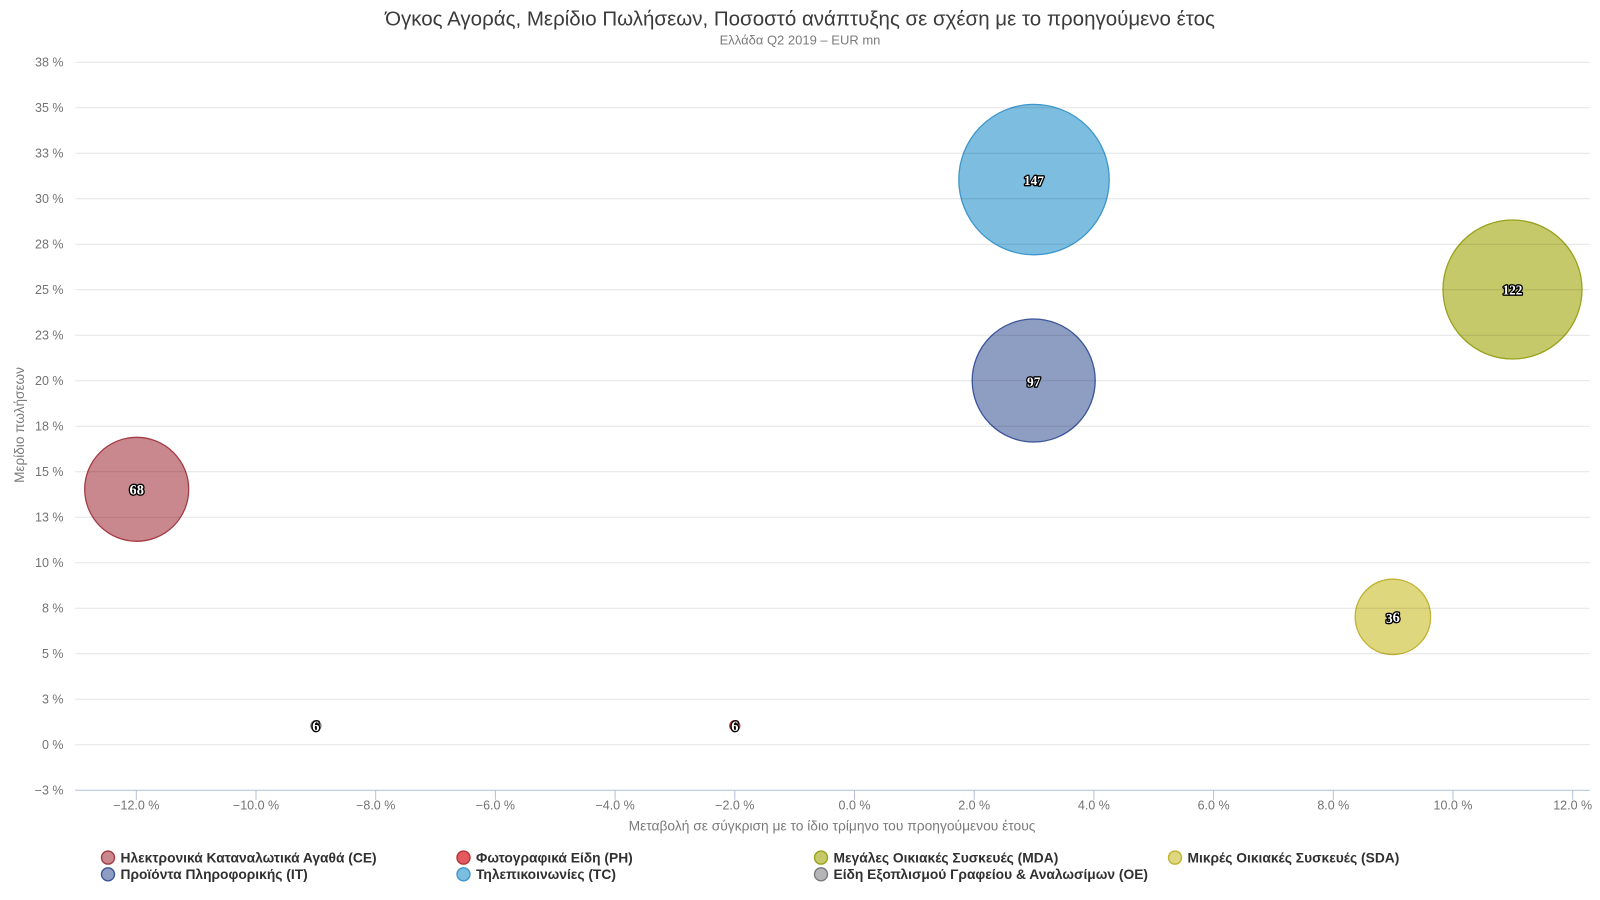 Image resolution: width=1600 pixels, height=900 pixels. What do you see at coordinates (554, 857) in the screenshot?
I see `svg-text: Φωτογραφικά Είδη (PH)` at bounding box center [554, 857].